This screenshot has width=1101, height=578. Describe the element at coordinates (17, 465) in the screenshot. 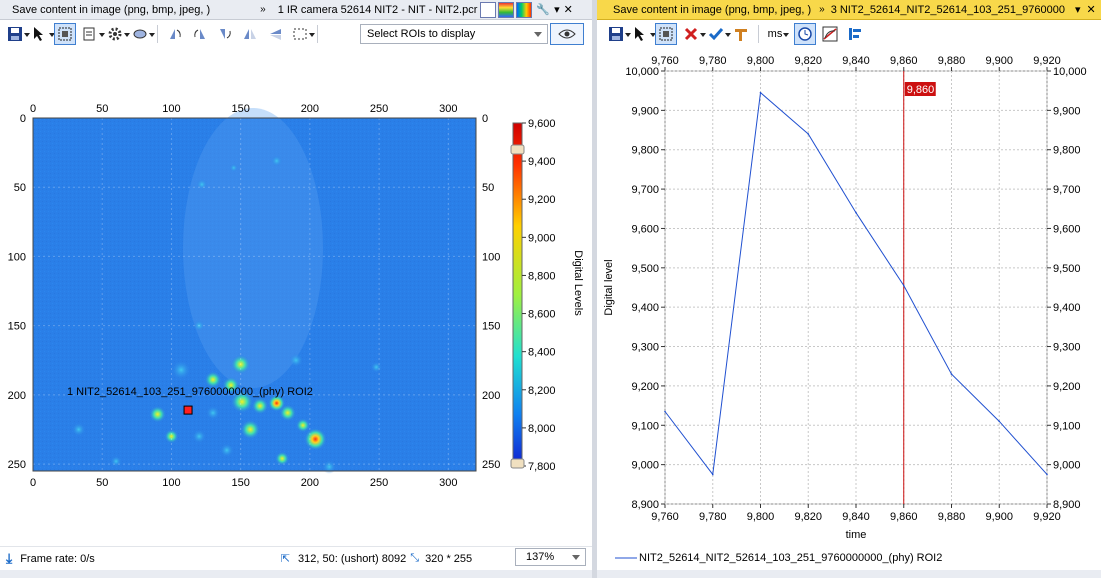

I see `y-tick-label-left: 250` at that location.